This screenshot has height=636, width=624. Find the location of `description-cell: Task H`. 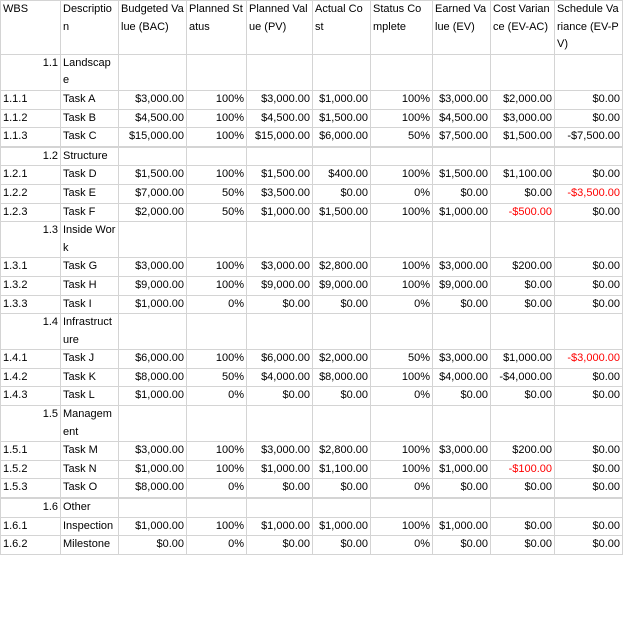

description-cell: Task H is located at coordinates (89, 285).